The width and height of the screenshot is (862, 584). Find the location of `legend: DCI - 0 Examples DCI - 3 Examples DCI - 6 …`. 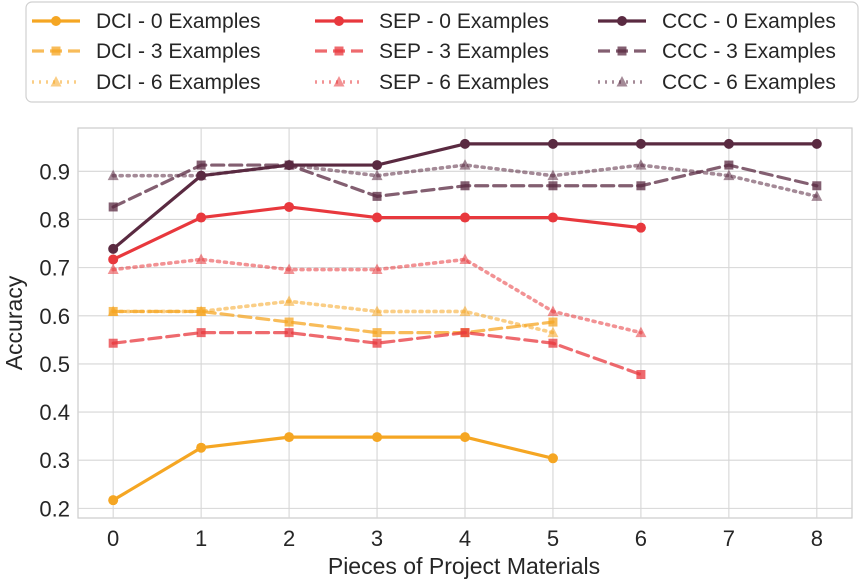

legend: DCI - 0 Examples DCI - 3 Examples DCI - 6 … is located at coordinates (434, 52).